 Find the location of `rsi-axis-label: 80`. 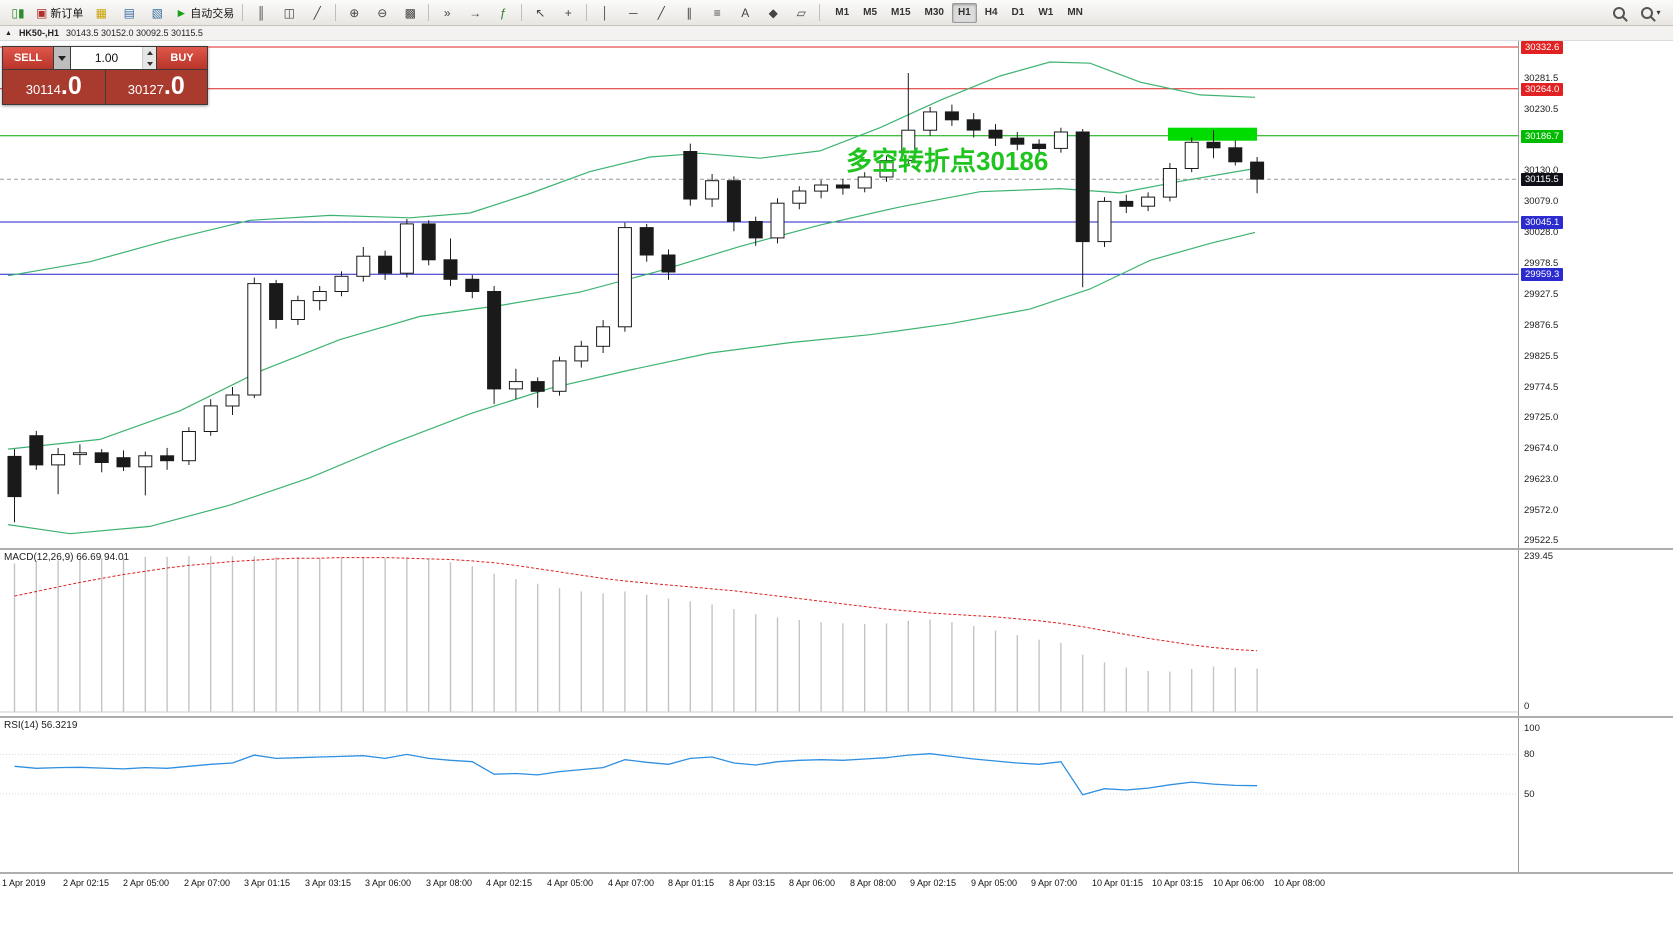

rsi-axis-label: 80 is located at coordinates (1529, 754).